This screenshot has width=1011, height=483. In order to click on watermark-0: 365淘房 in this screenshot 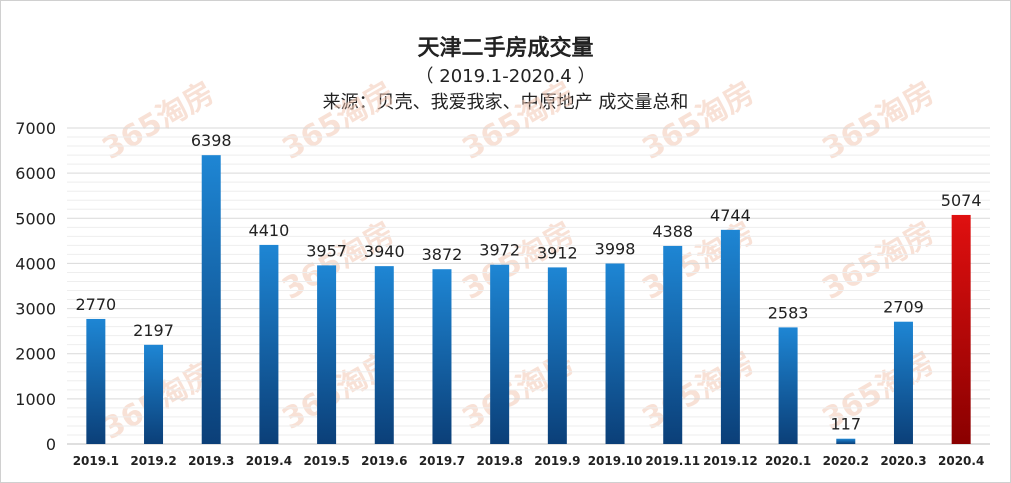, I will do `click(159, 121)`.